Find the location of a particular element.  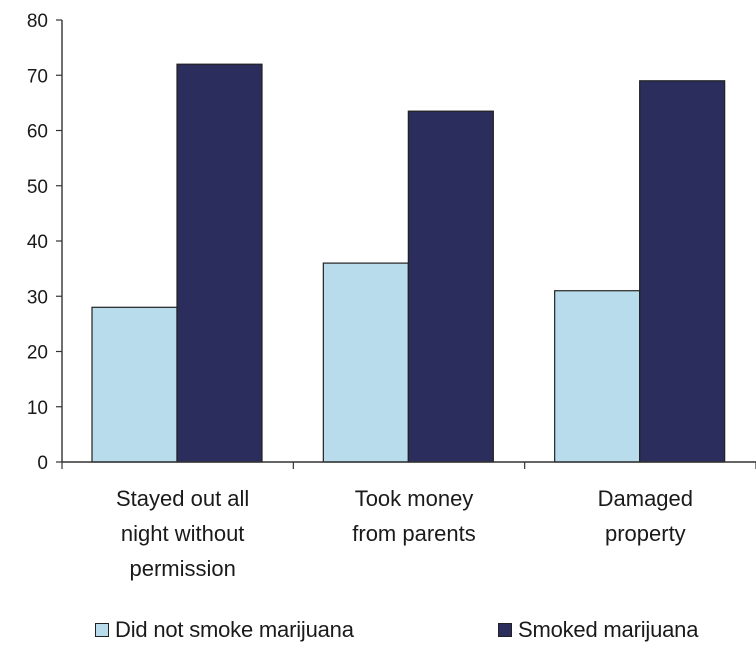

category-label-line: night without is located at coordinates (183, 533).